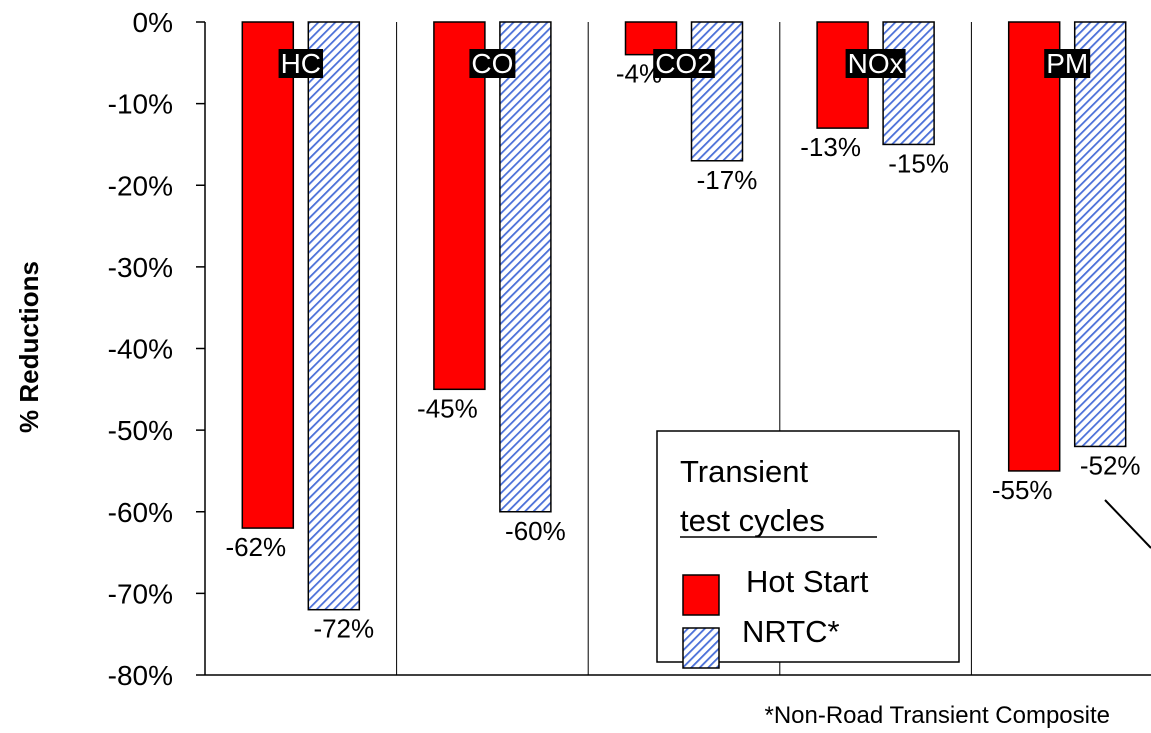 The image size is (1151, 733). What do you see at coordinates (752, 520) in the screenshot?
I see `legend-title-line2: test cycles` at bounding box center [752, 520].